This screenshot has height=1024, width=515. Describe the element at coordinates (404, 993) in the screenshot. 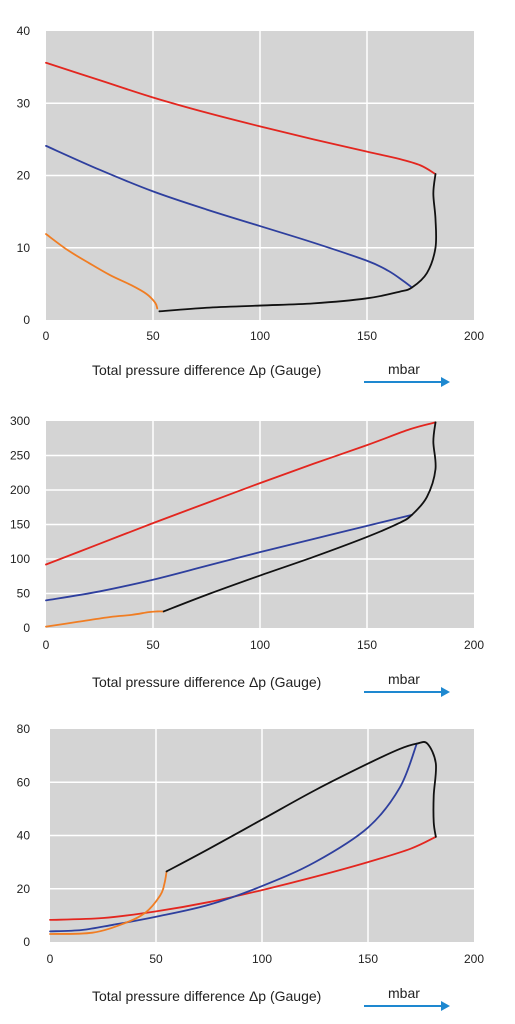

I see `x-unit-label-3: mbar` at that location.